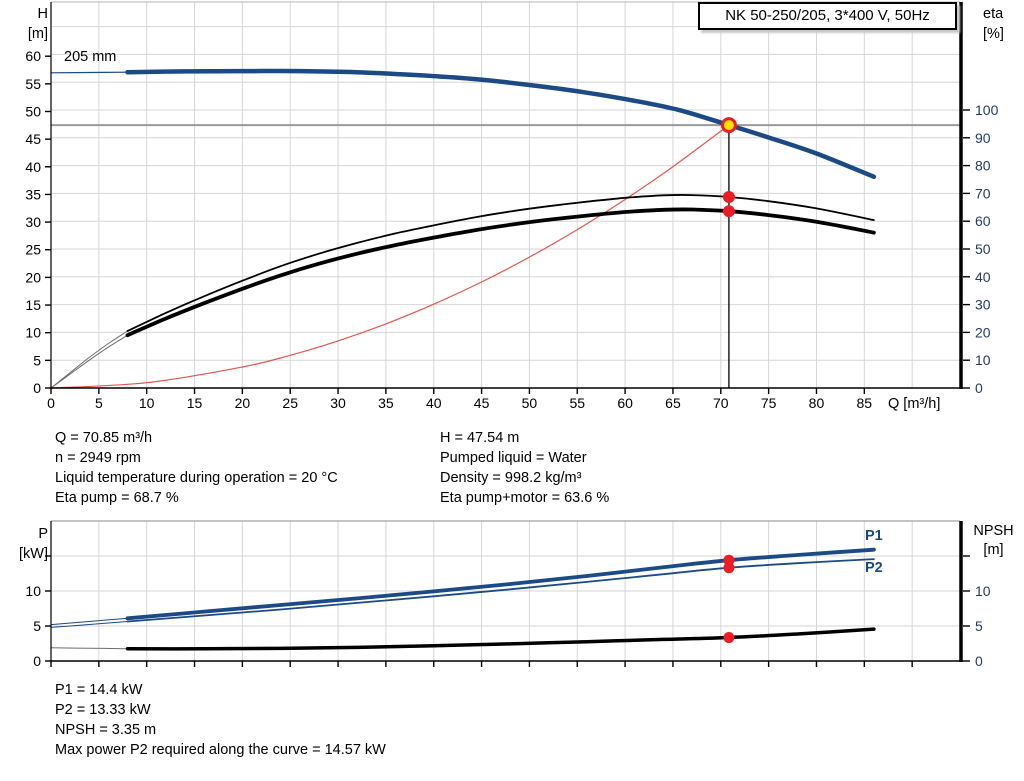 This screenshot has height=781, width=1024. Describe the element at coordinates (511, 478) in the screenshot. I see `info-density: Density = 998.2 kg/m³` at that location.